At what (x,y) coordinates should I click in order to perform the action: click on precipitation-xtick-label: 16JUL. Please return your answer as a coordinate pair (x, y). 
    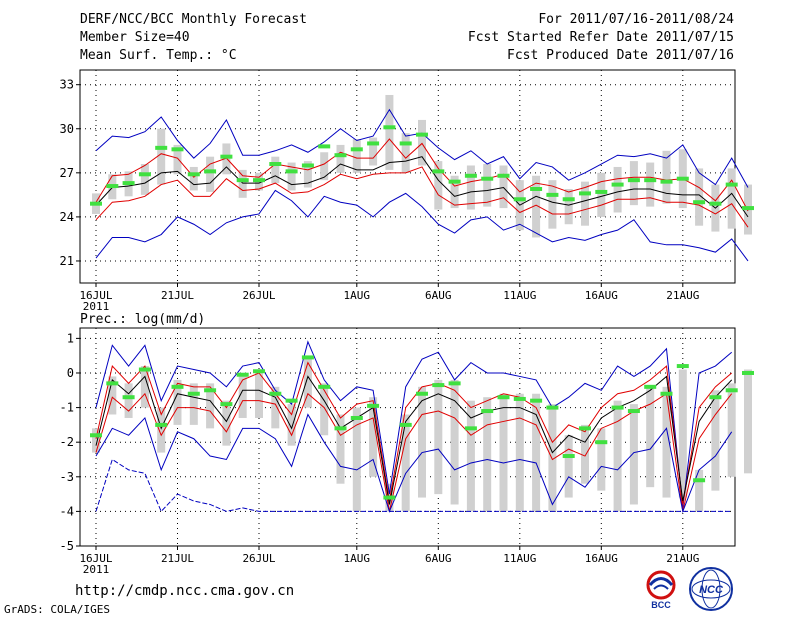
    Looking at the image, I should click on (95, 558).